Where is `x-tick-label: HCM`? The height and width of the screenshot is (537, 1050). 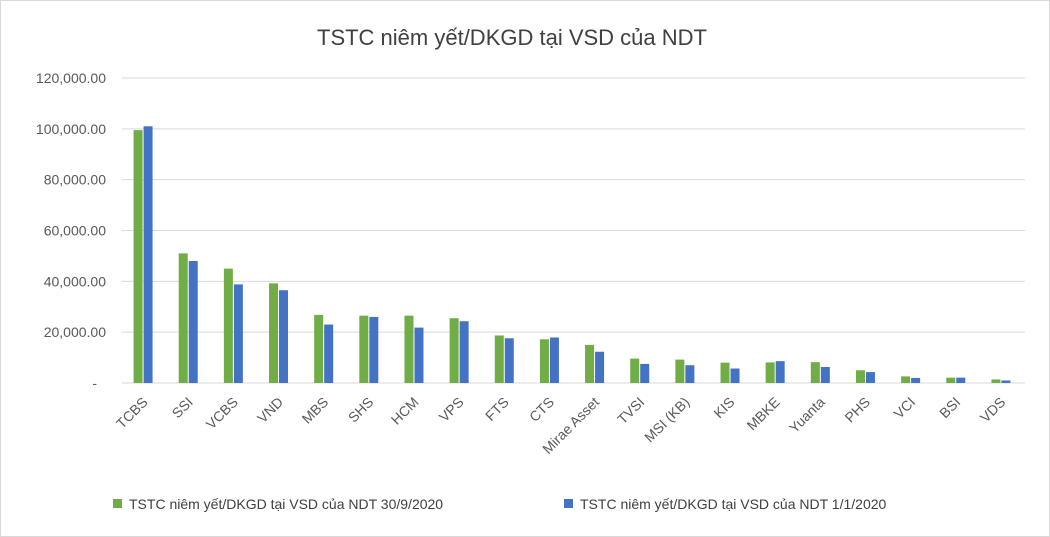 x-tick-label: HCM is located at coordinates (405, 411).